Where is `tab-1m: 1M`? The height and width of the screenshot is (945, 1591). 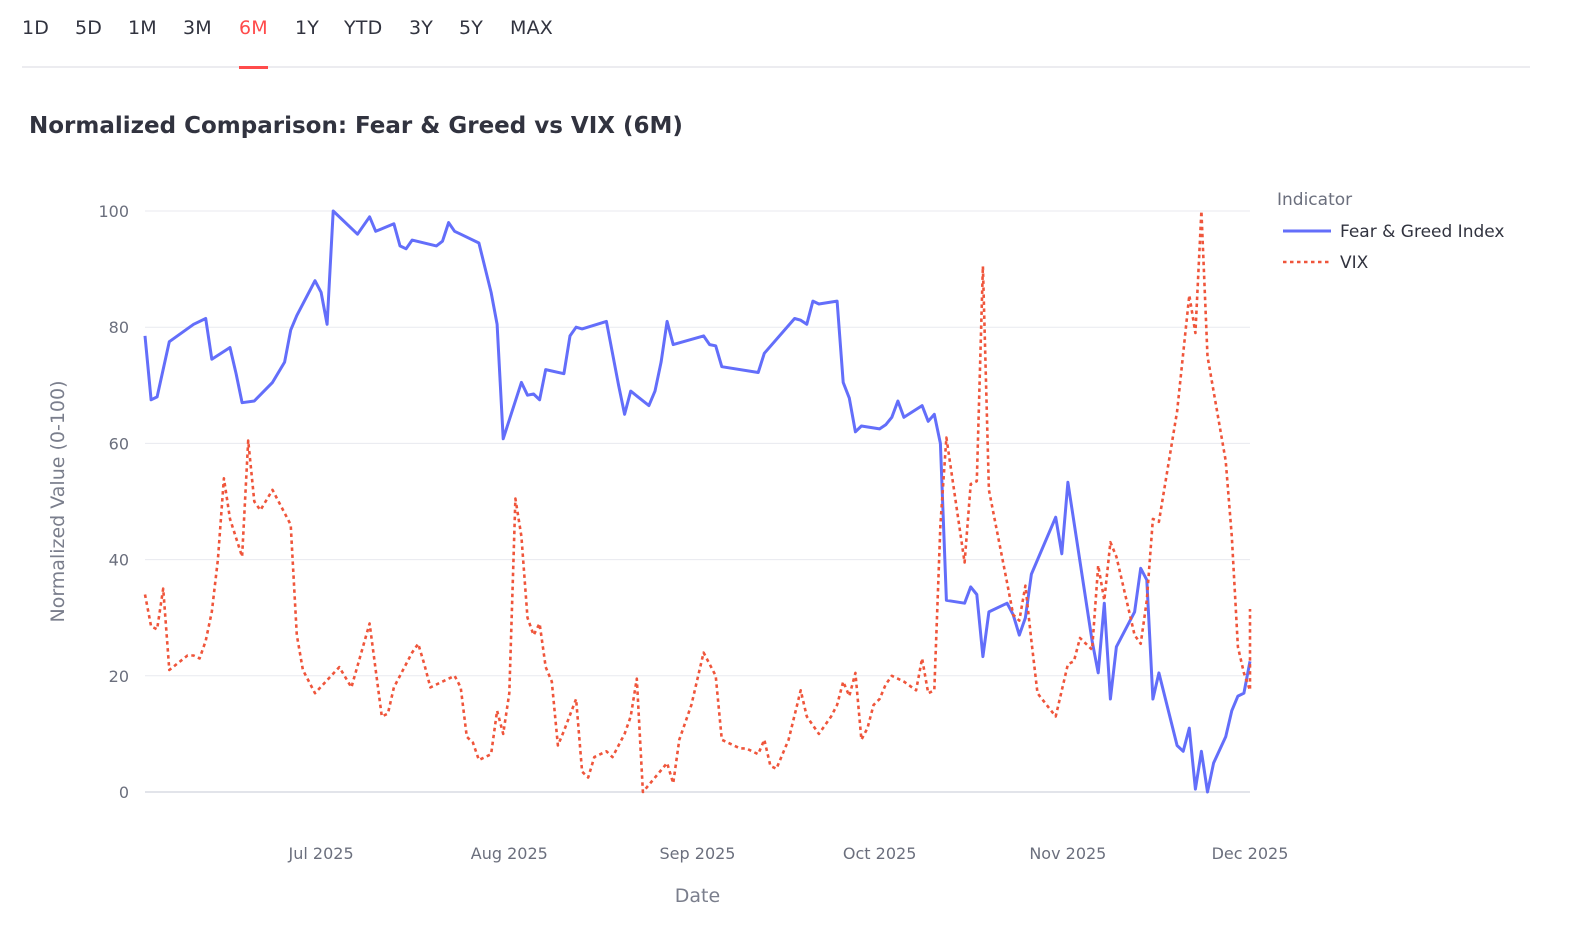 tab-1m: 1M is located at coordinates (142, 28).